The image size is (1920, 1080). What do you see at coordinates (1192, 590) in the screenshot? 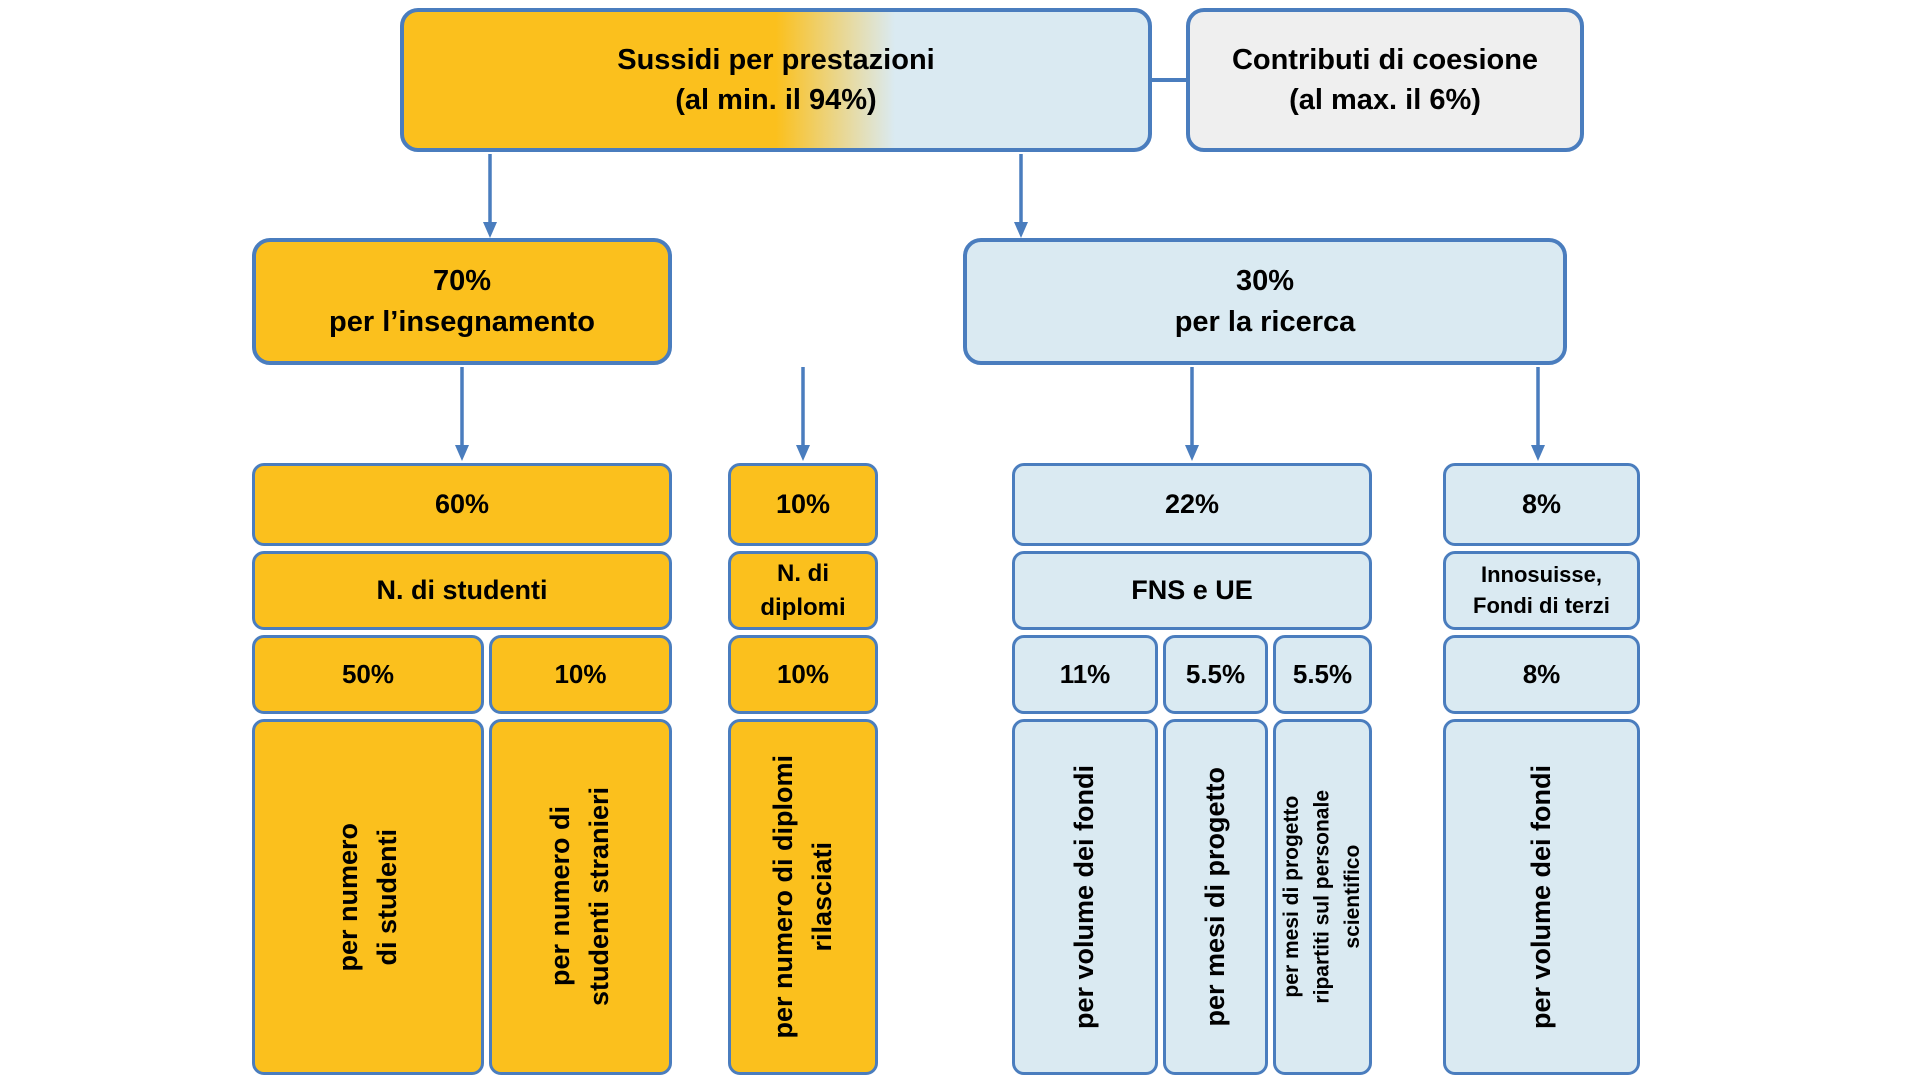
I see `fns-source-box: FNS e UE` at bounding box center [1192, 590].